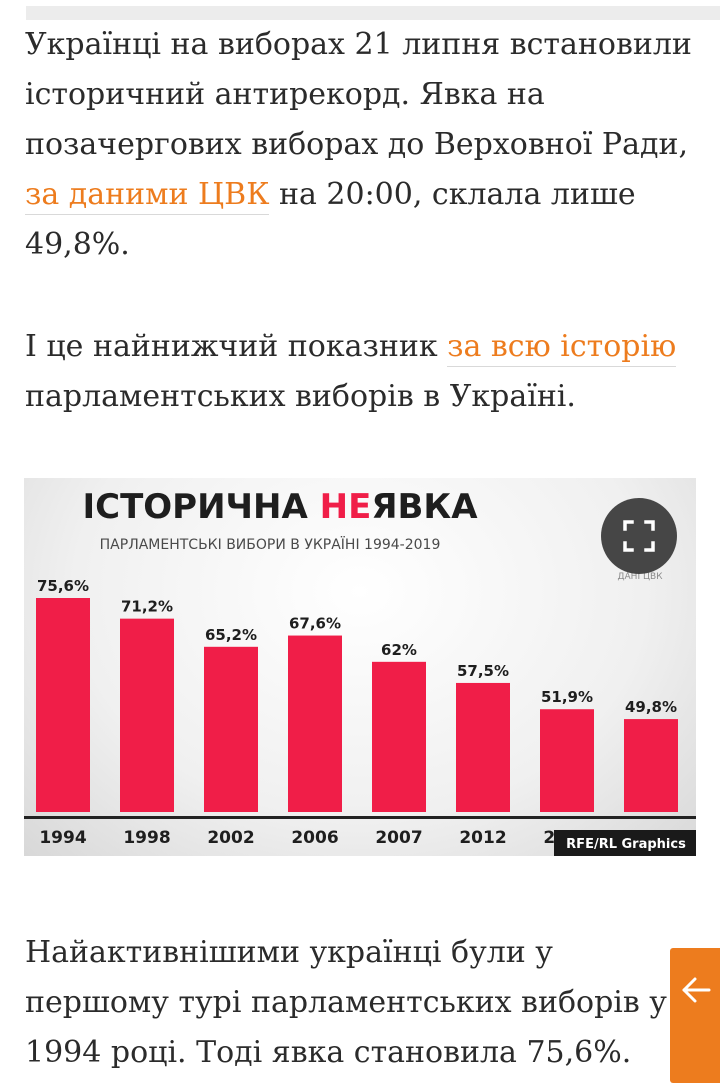 This screenshot has width=720, height=1083. I want to click on data-label-2014: 51,9%, so click(567, 697).